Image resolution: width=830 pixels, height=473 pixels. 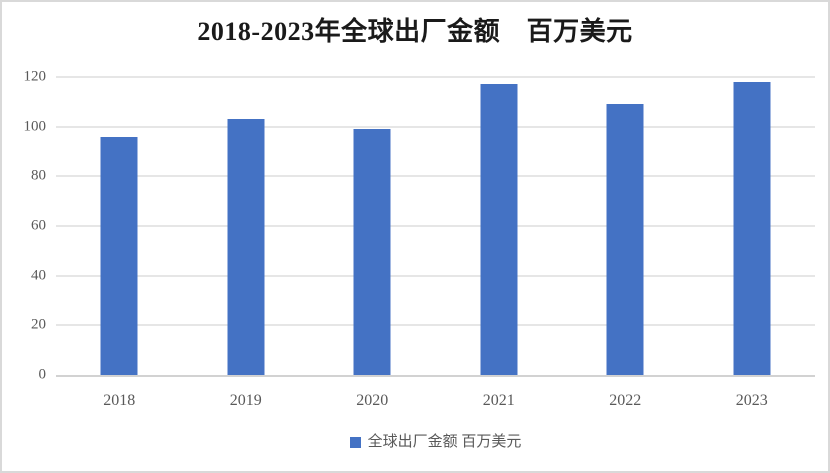 I want to click on chart-title: 2018-2023年全球出厂金额 百万美元, so click(x=415, y=31).